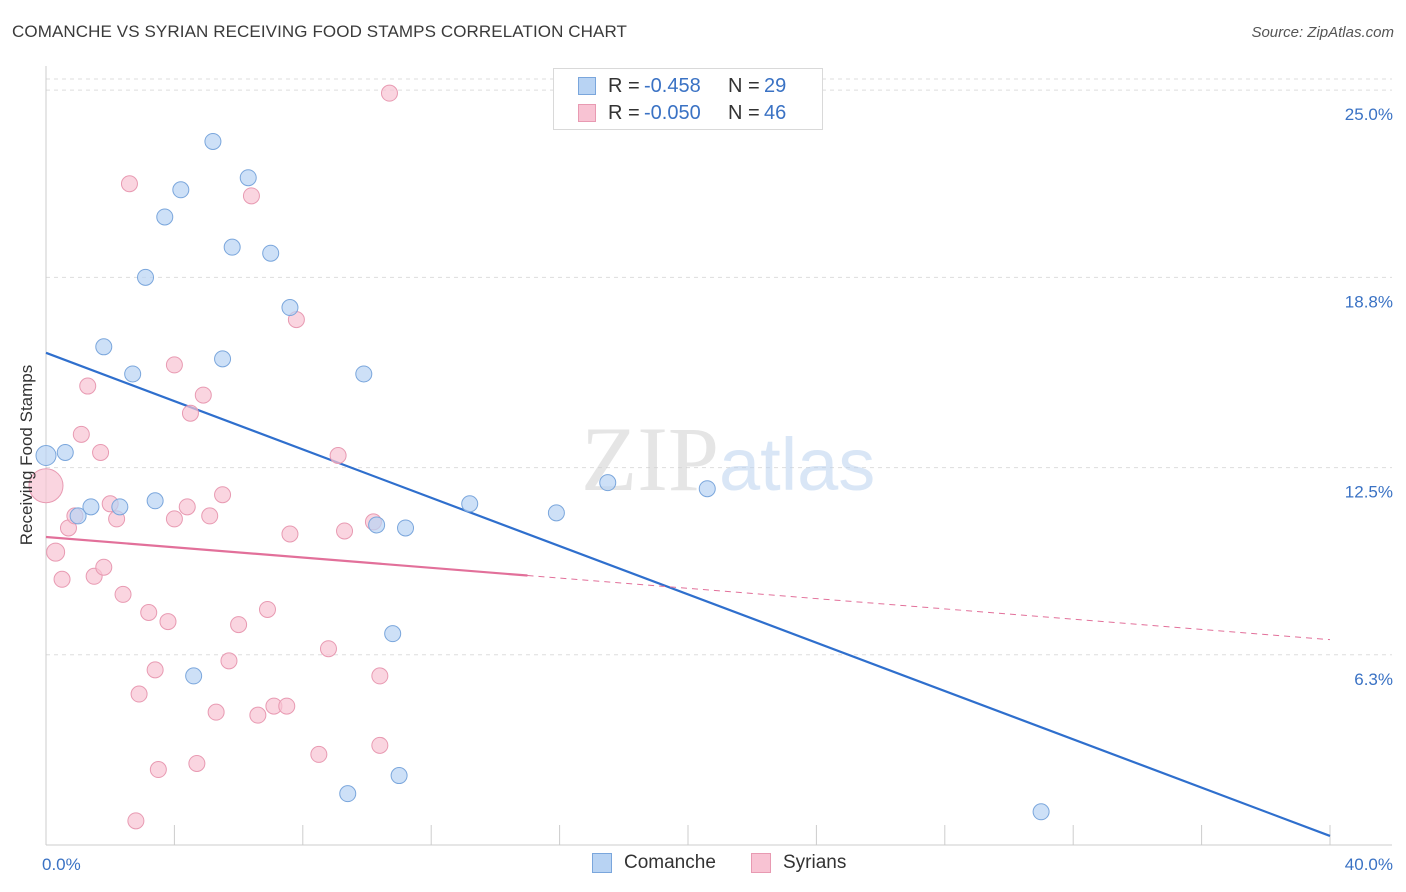 The image size is (1406, 892). What do you see at coordinates (688, 99) in the screenshot?
I see `correlation-legend: R = -0.458 N = 29 R = -0.050 N = 46` at bounding box center [688, 99].